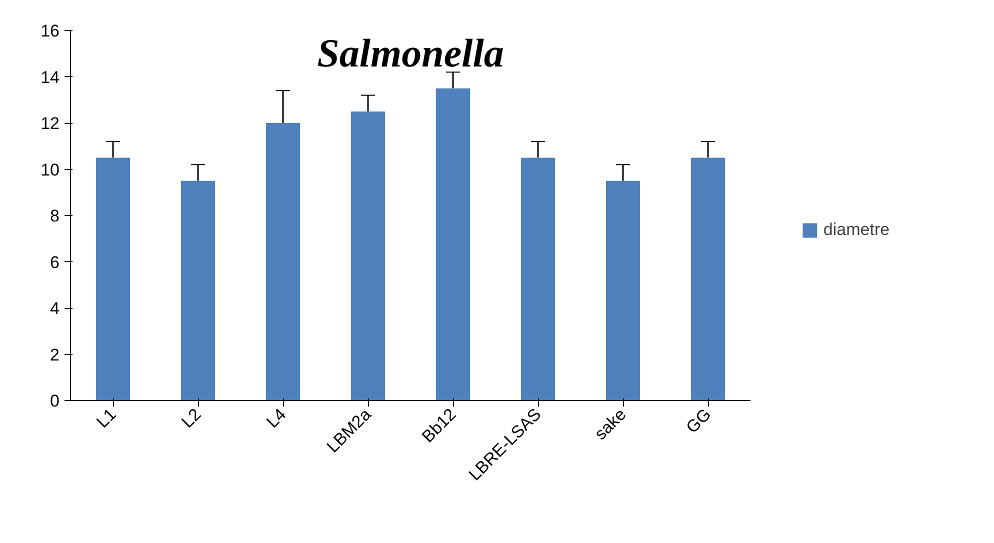 This screenshot has width=994, height=543. What do you see at coordinates (698, 420) in the screenshot?
I see `x-tick-label: GG` at bounding box center [698, 420].